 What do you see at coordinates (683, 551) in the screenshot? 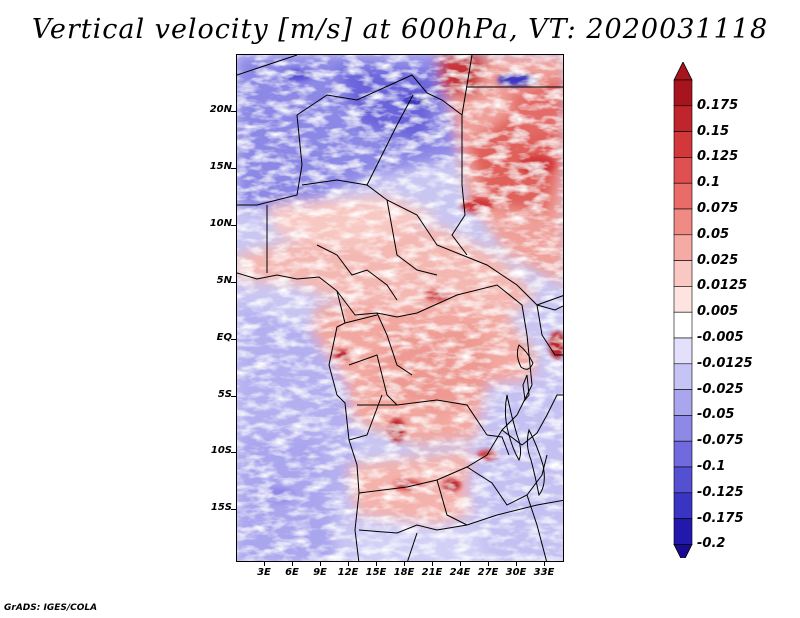
I see `colorbar-bottom-triangle` at bounding box center [683, 551].